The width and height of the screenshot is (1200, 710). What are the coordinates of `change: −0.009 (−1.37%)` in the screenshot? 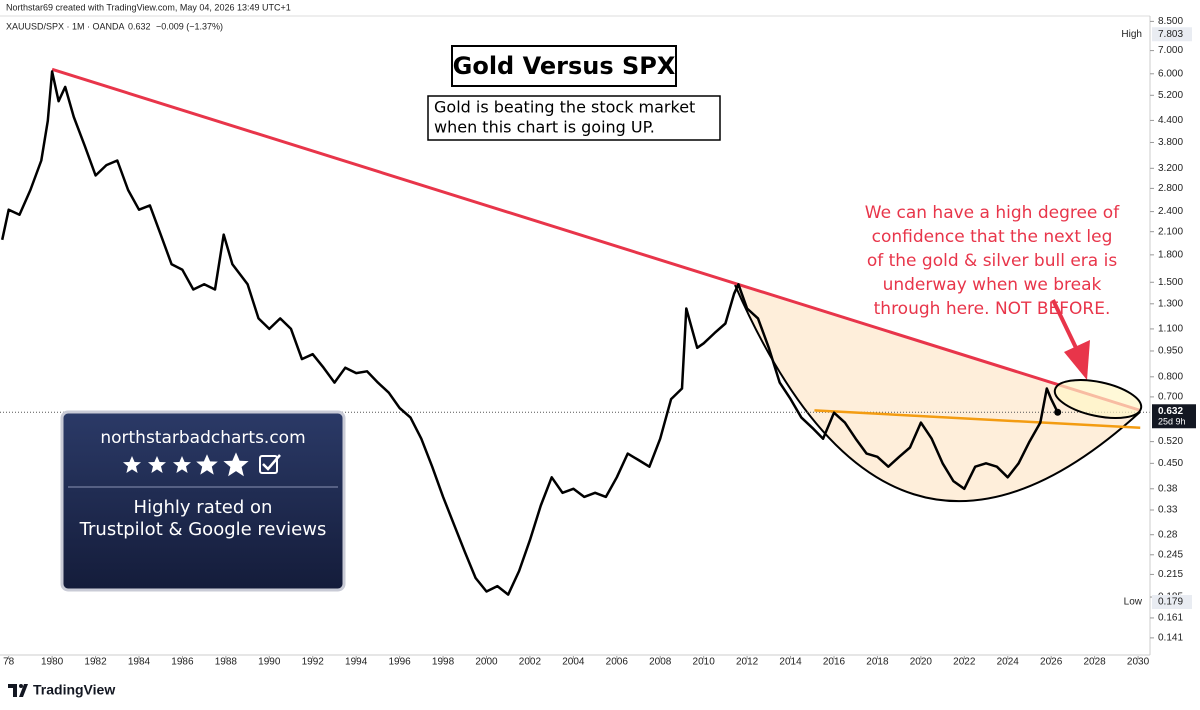 It's located at (189, 26).